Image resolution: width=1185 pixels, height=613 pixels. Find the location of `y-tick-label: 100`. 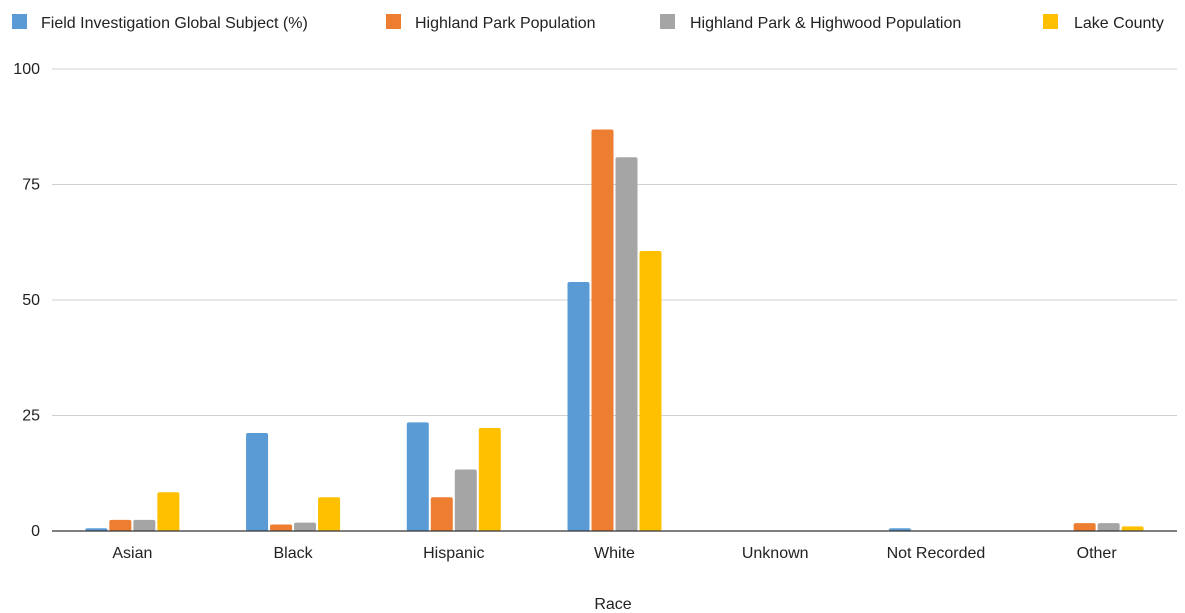

y-tick-label: 100 is located at coordinates (26, 69).